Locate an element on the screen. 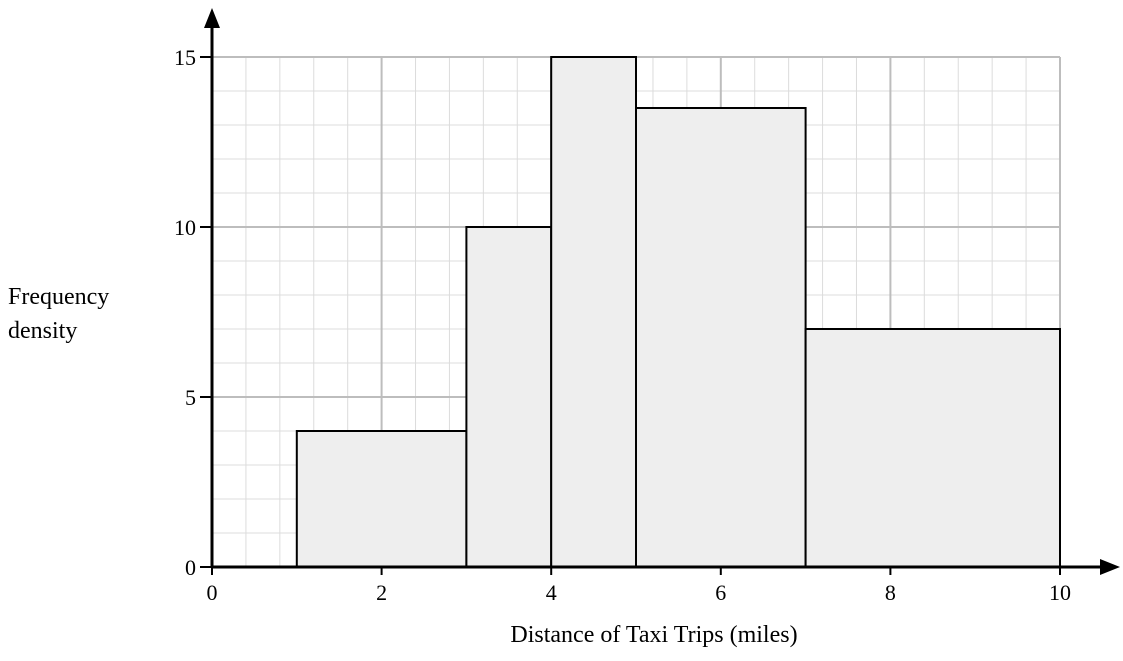 The width and height of the screenshot is (1123, 661). y-axis-arrow is located at coordinates (212, 18).